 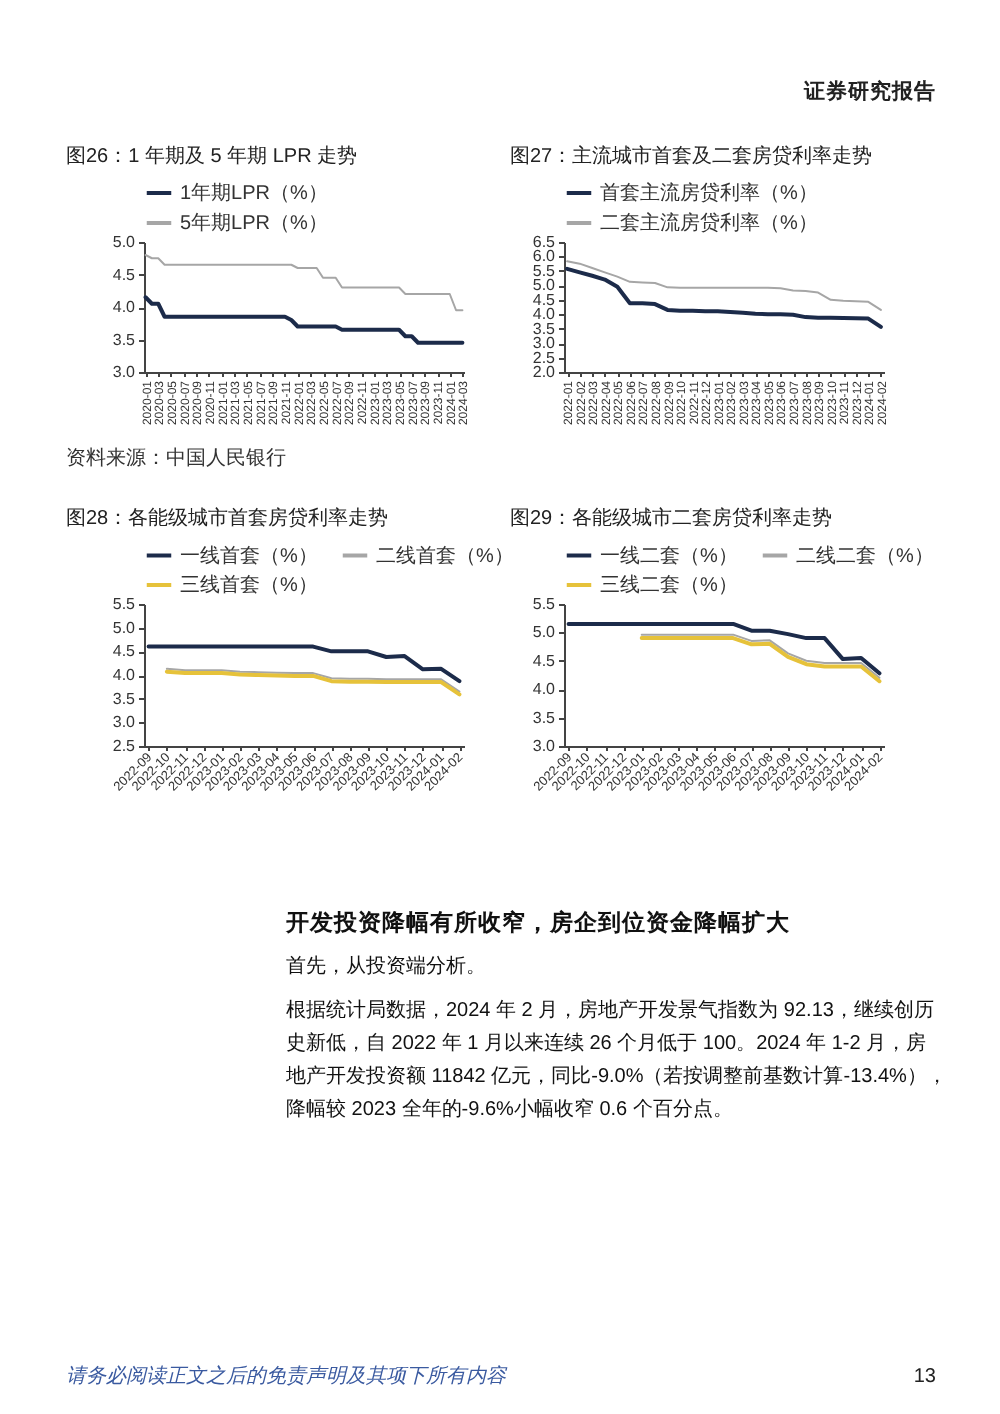 What do you see at coordinates (615, 1059) in the screenshot?
I see `text: 根据统计局数据，2024 年 2 月，房地产开发景气指数为 92.13，继续创历史新低，自 2022 年 1 月以来连续 26 个月低于 100。2024 年 1-2 月，房地产开发投资额 11842 亿元，同比-9.0%（若按调整前基数计算-13.4%），降幅较 2023 全年的-9.6%小幅收窄 0.6 个百分点。` at bounding box center [615, 1059].